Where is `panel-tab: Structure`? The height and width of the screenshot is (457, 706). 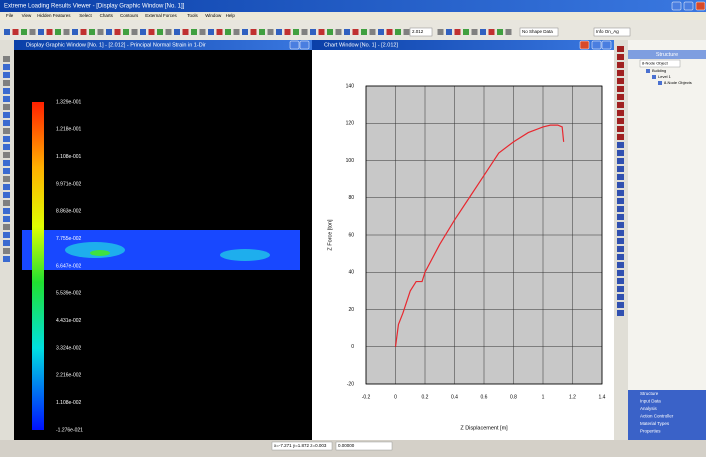 panel-tab: Structure is located at coordinates (649, 393).